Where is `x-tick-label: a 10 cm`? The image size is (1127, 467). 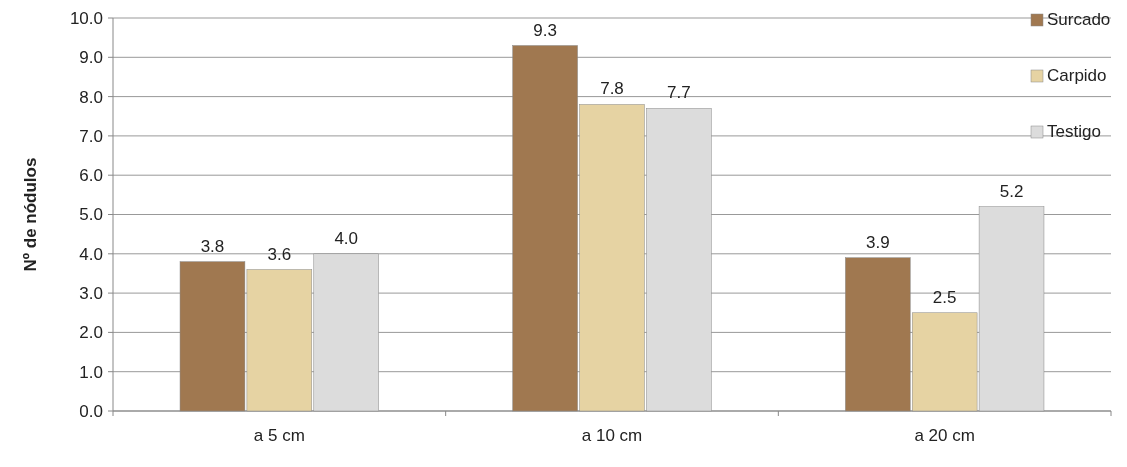 x-tick-label: a 10 cm is located at coordinates (612, 435).